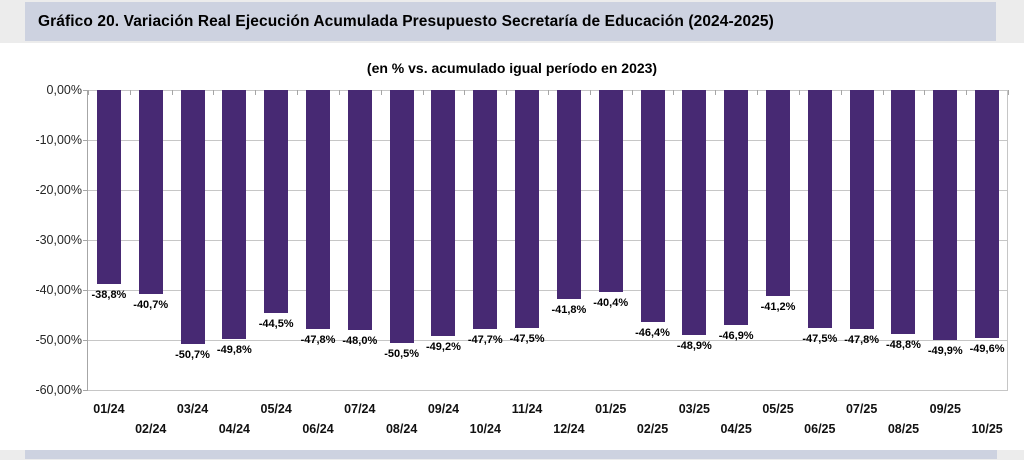 Image resolution: width=1024 pixels, height=465 pixels. What do you see at coordinates (903, 429) in the screenshot?
I see `x-tick-label: 08/25` at bounding box center [903, 429].